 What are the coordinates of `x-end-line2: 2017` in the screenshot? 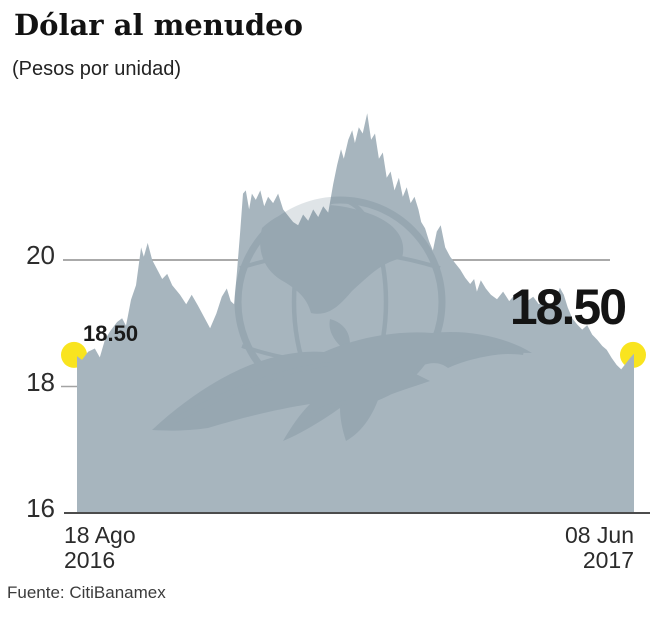 It's located at (608, 560).